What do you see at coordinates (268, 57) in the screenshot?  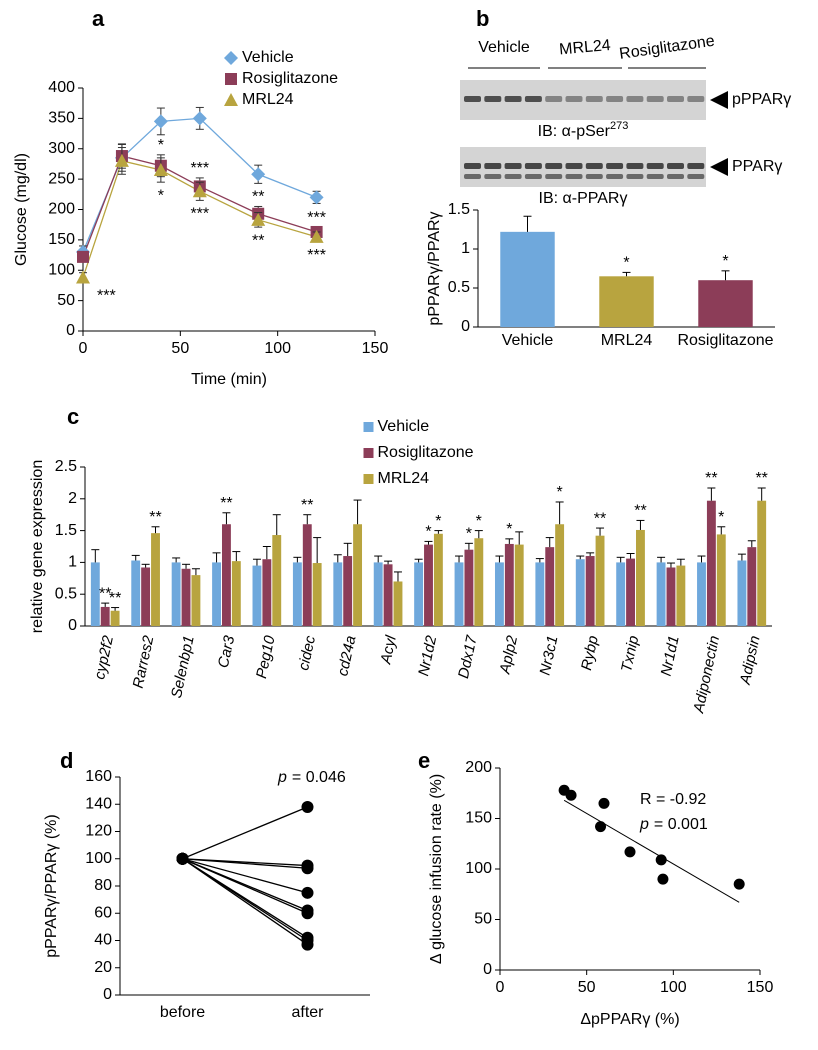 I see `legend-label: Vehicle` at bounding box center [268, 57].